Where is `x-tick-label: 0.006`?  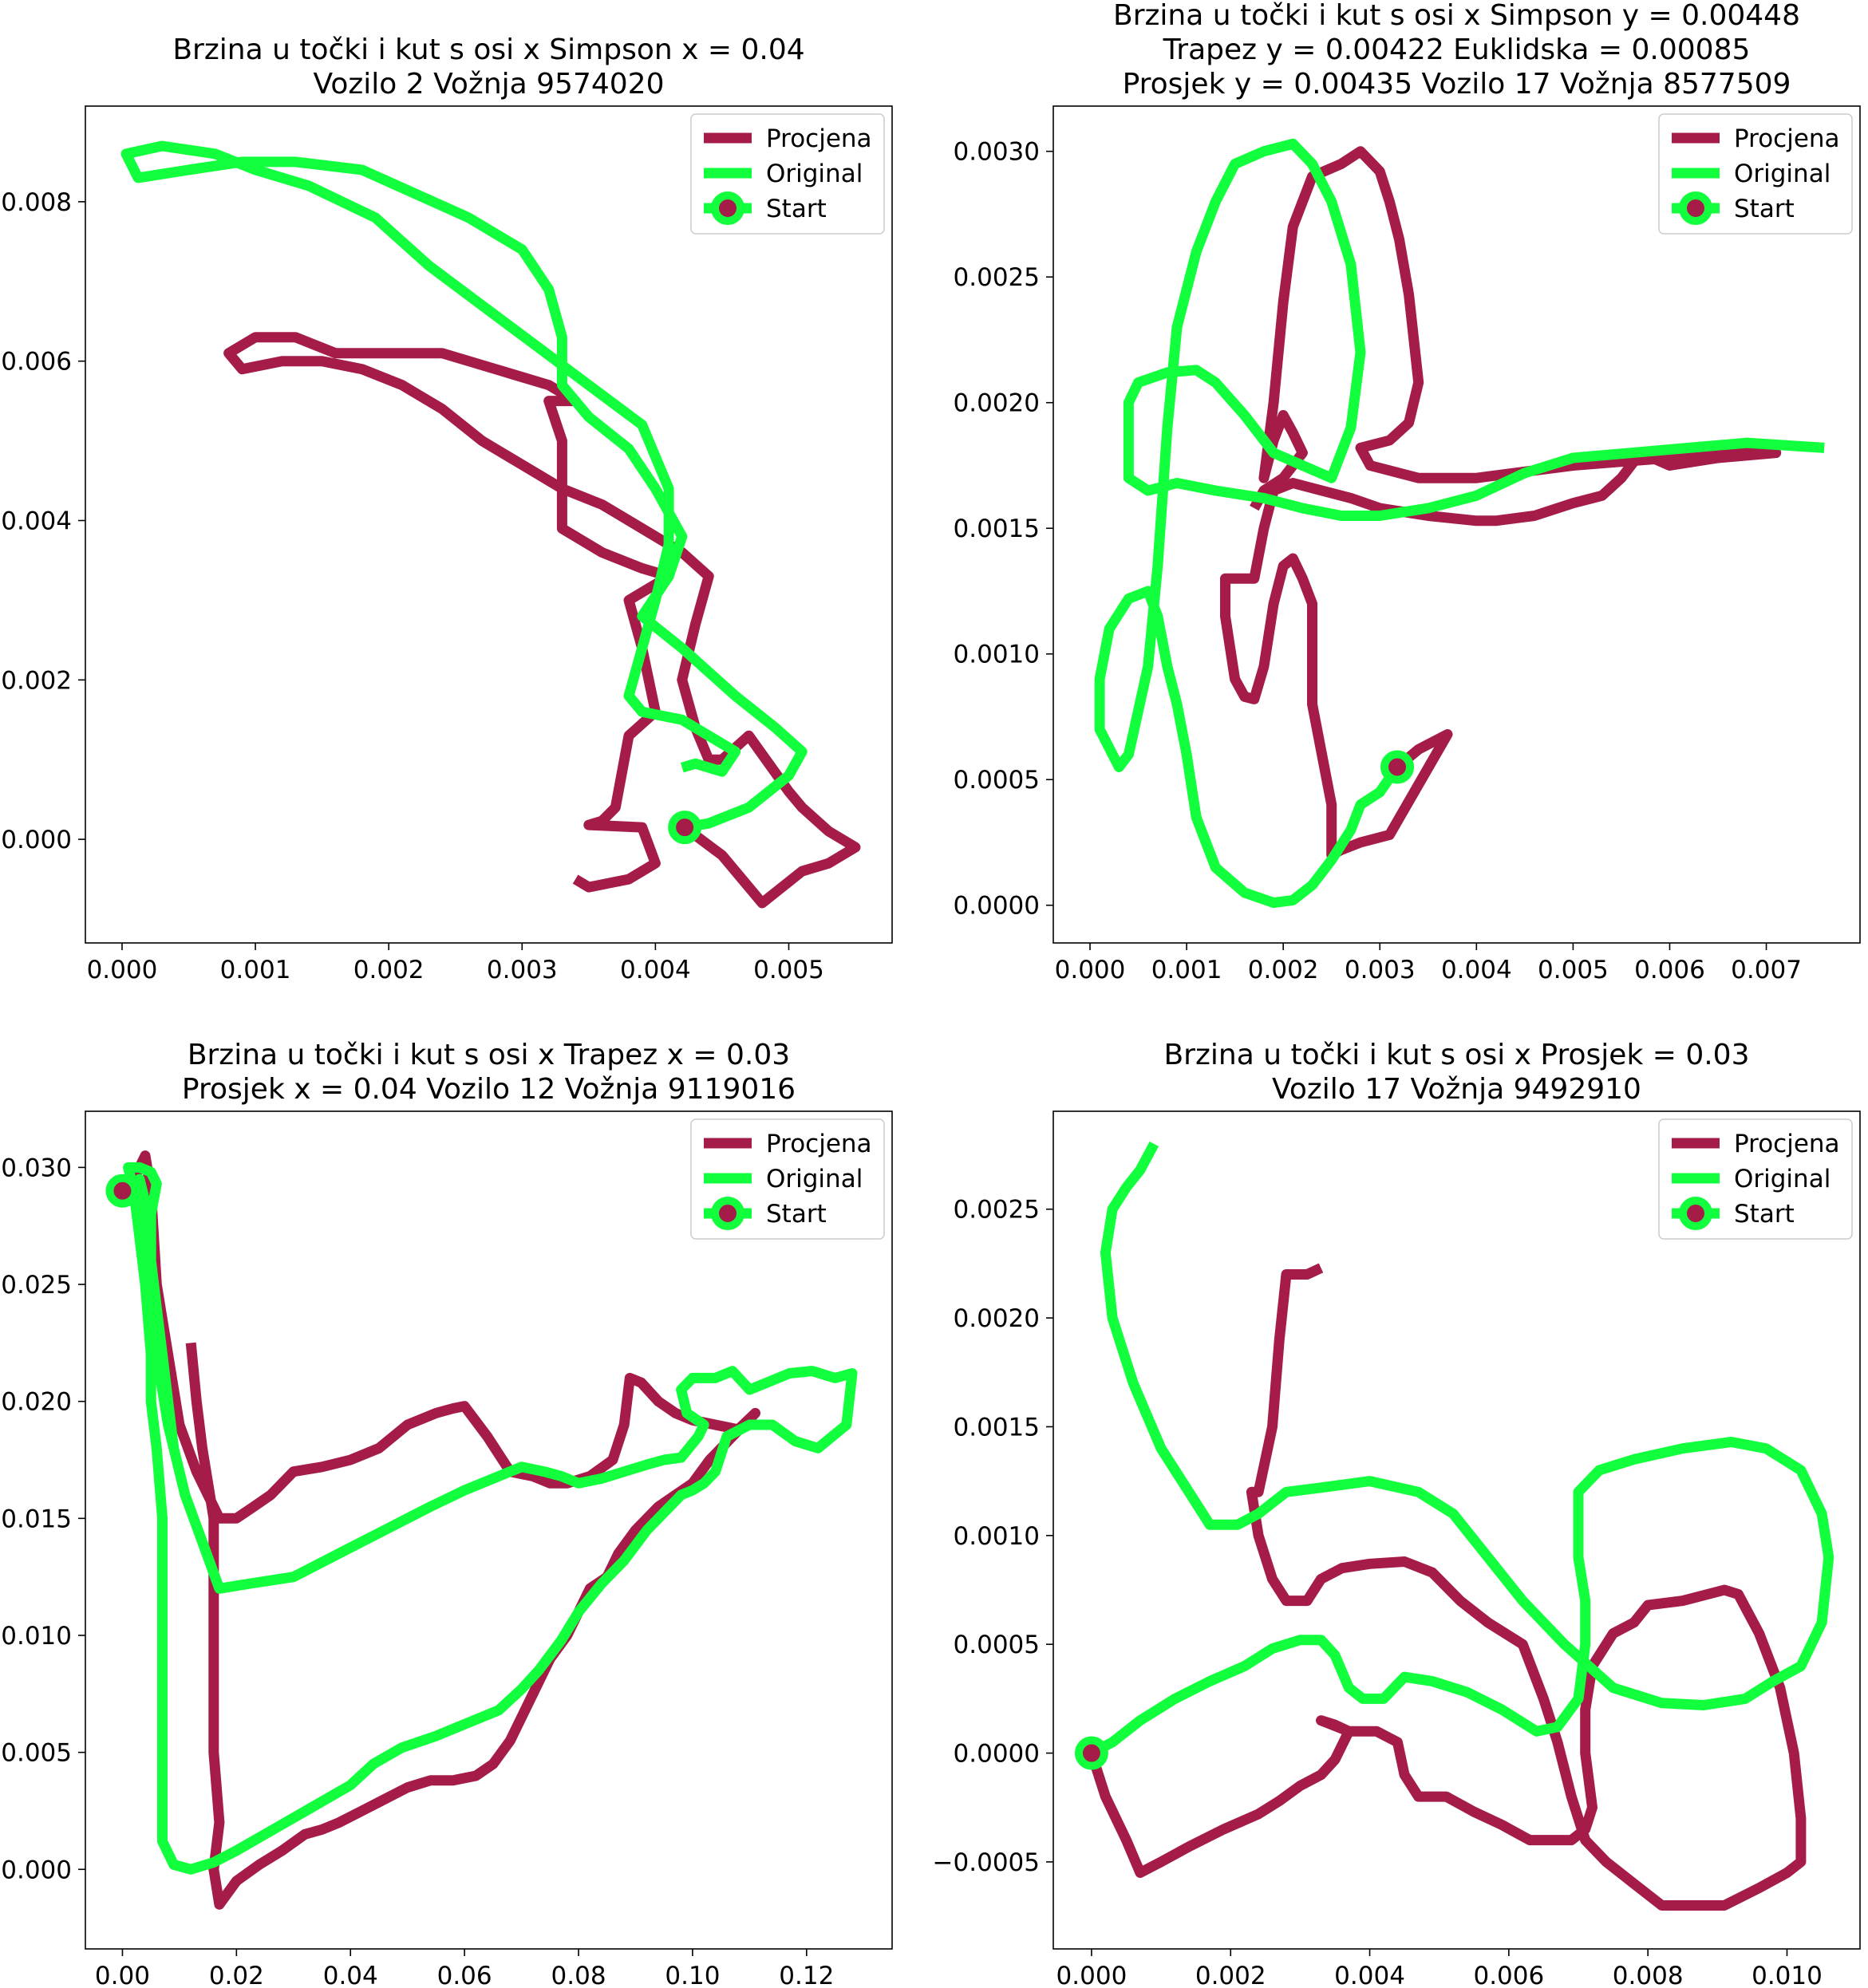 x-tick-label: 0.006 is located at coordinates (1508, 1975).